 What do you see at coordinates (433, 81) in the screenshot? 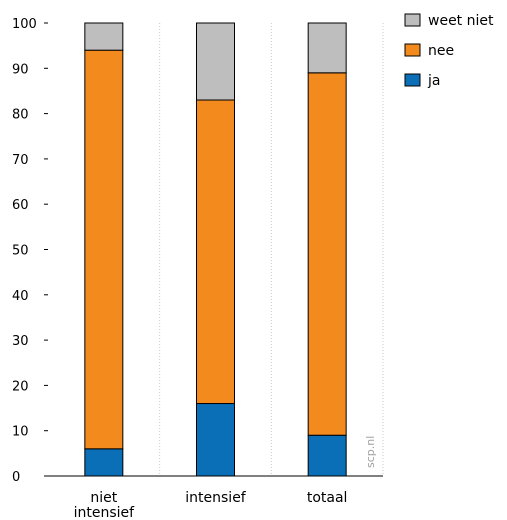
I see `legend-label: ja` at bounding box center [433, 81].